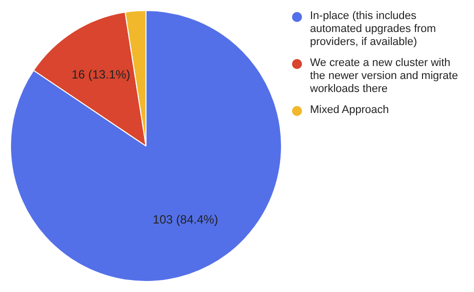  Describe the element at coordinates (349, 110) in the screenshot. I see `legend-label: Mixed Approach` at that location.